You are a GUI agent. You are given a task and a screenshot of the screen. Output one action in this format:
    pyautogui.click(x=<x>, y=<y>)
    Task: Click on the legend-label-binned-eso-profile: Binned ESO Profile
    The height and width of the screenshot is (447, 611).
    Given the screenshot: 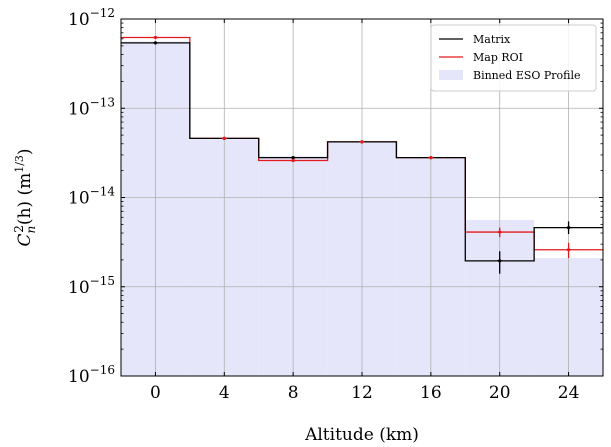 What is the action you would take?
    pyautogui.click(x=527, y=75)
    